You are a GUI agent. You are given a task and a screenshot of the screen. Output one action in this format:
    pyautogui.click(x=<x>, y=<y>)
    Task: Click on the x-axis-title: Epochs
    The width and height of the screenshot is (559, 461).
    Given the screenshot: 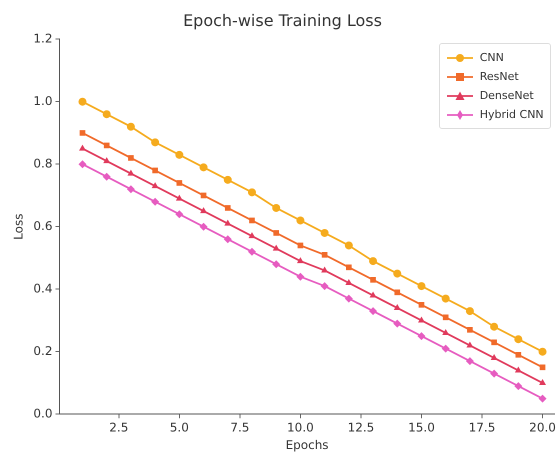 What is the action you would take?
    pyautogui.click(x=307, y=445)
    